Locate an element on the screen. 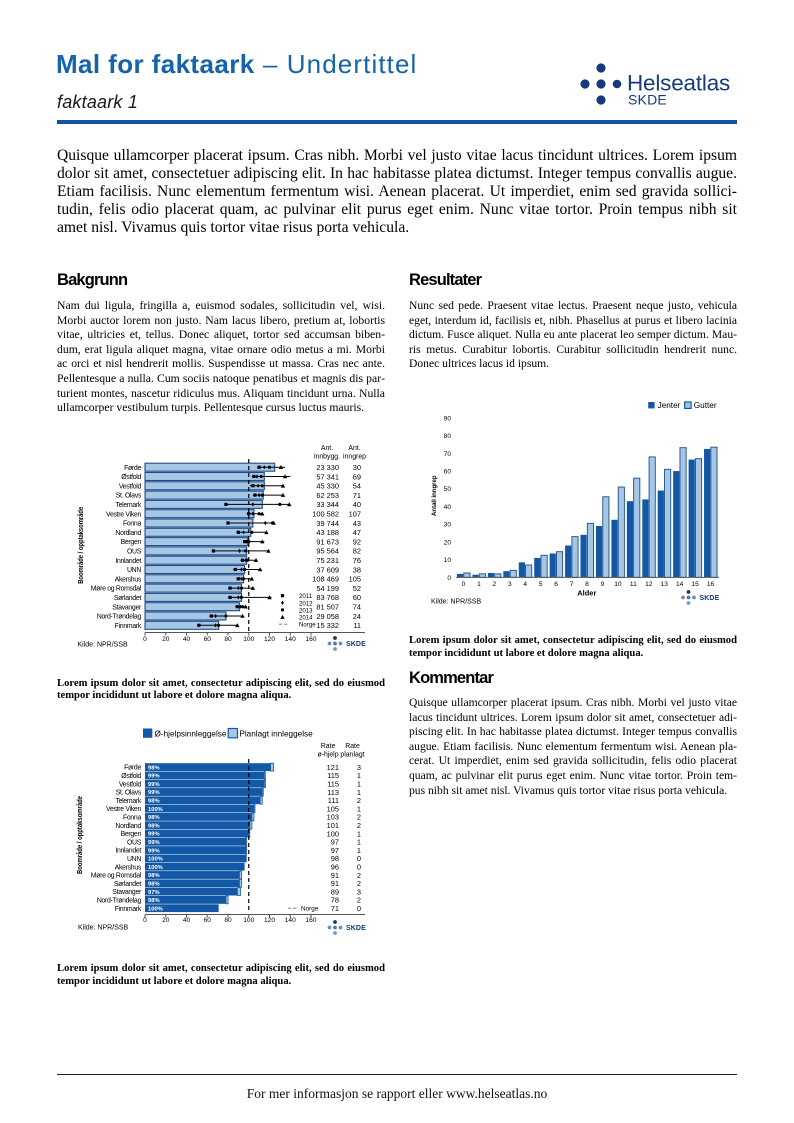 The width and height of the screenshot is (794, 1123). svg-text: innbygg. is located at coordinates (327, 457).